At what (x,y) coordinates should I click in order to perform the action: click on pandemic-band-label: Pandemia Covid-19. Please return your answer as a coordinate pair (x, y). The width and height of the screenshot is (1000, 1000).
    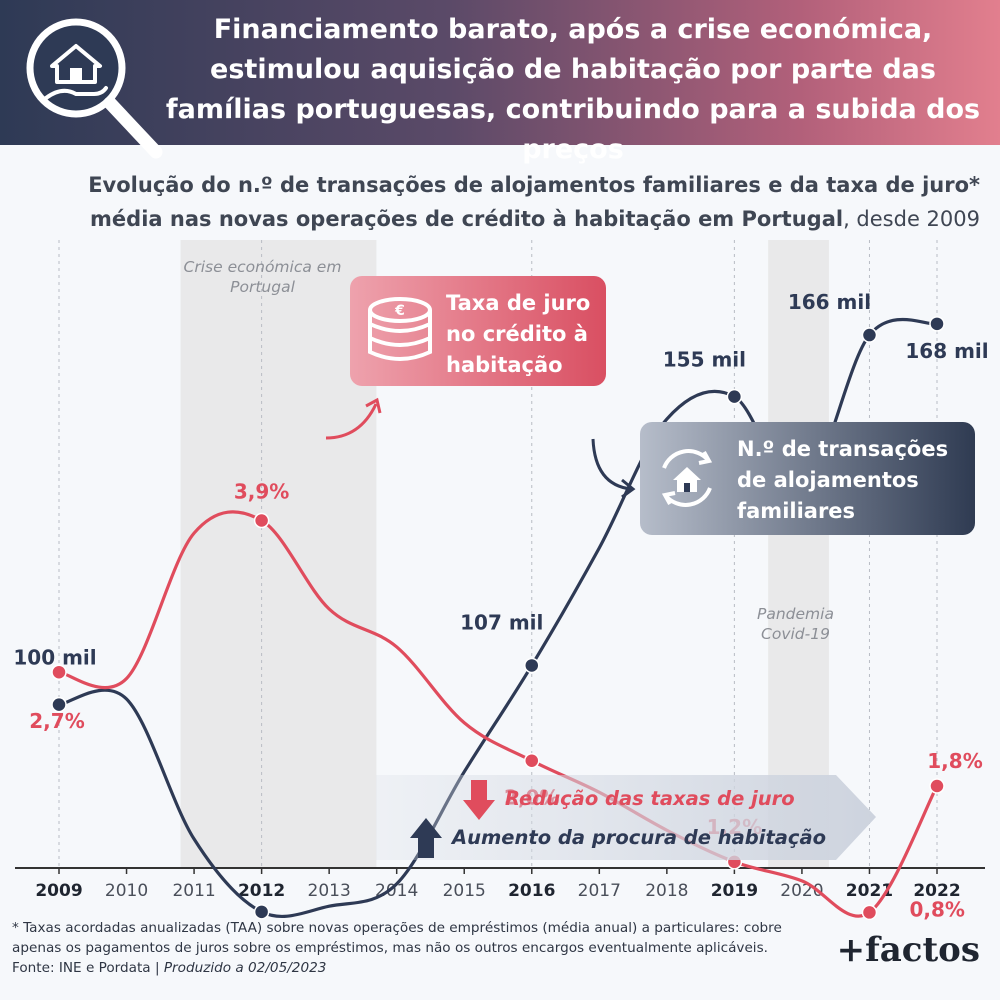
    Looking at the image, I should click on (795, 624).